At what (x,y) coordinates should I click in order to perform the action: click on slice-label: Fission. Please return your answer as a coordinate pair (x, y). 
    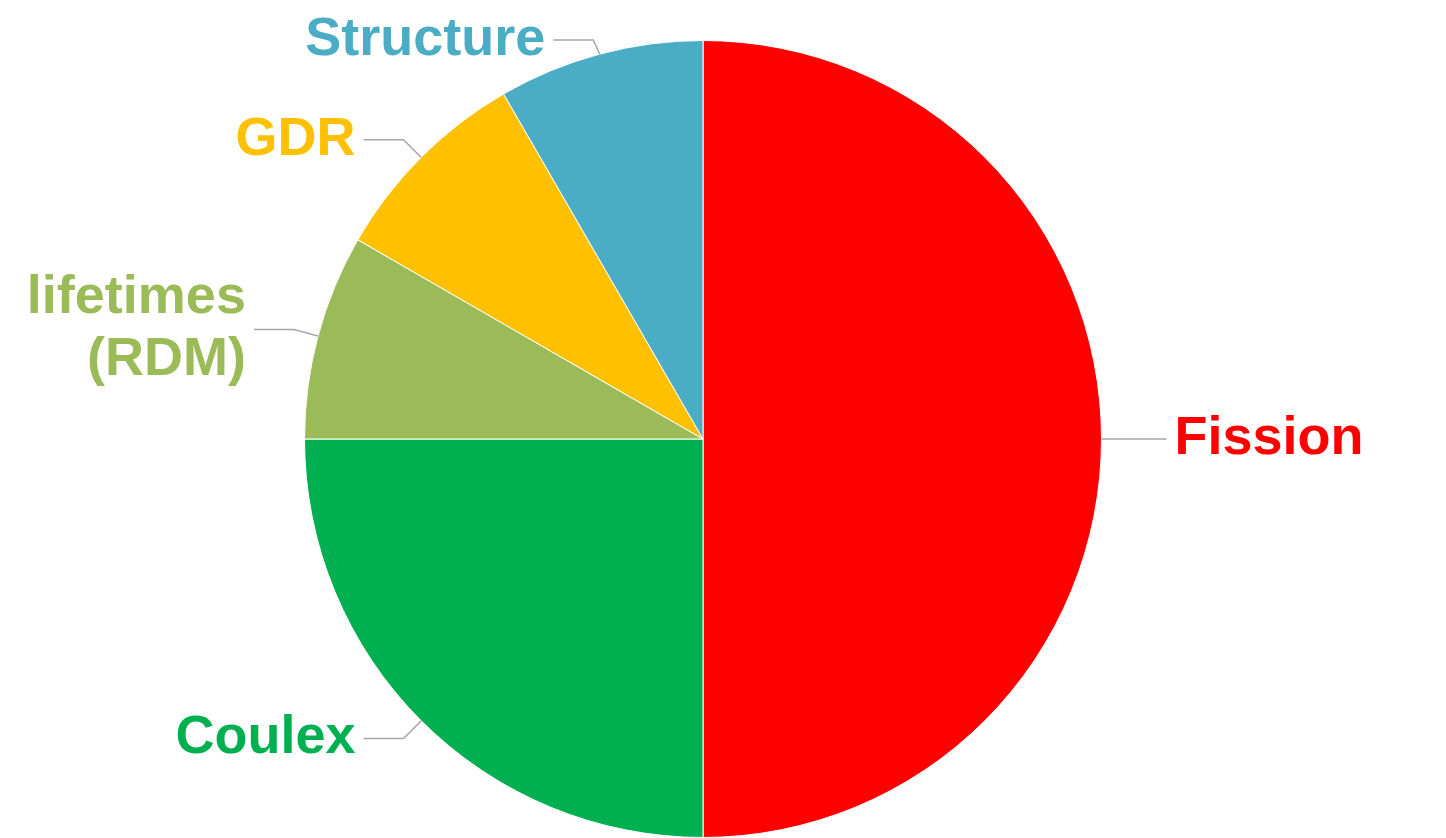
    Looking at the image, I should click on (1269, 434).